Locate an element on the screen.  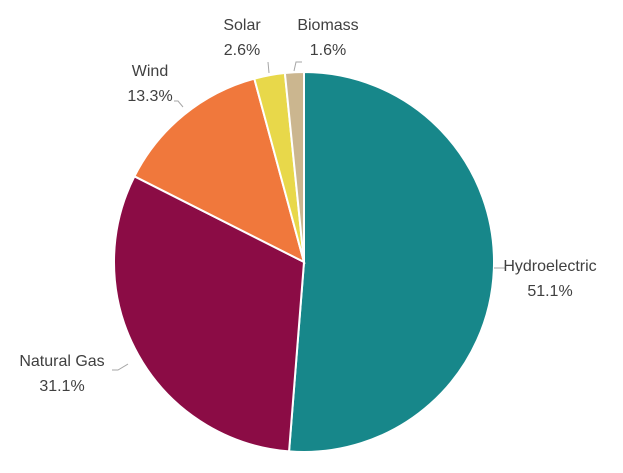
slice-value-label: 31.1% is located at coordinates (61, 386).